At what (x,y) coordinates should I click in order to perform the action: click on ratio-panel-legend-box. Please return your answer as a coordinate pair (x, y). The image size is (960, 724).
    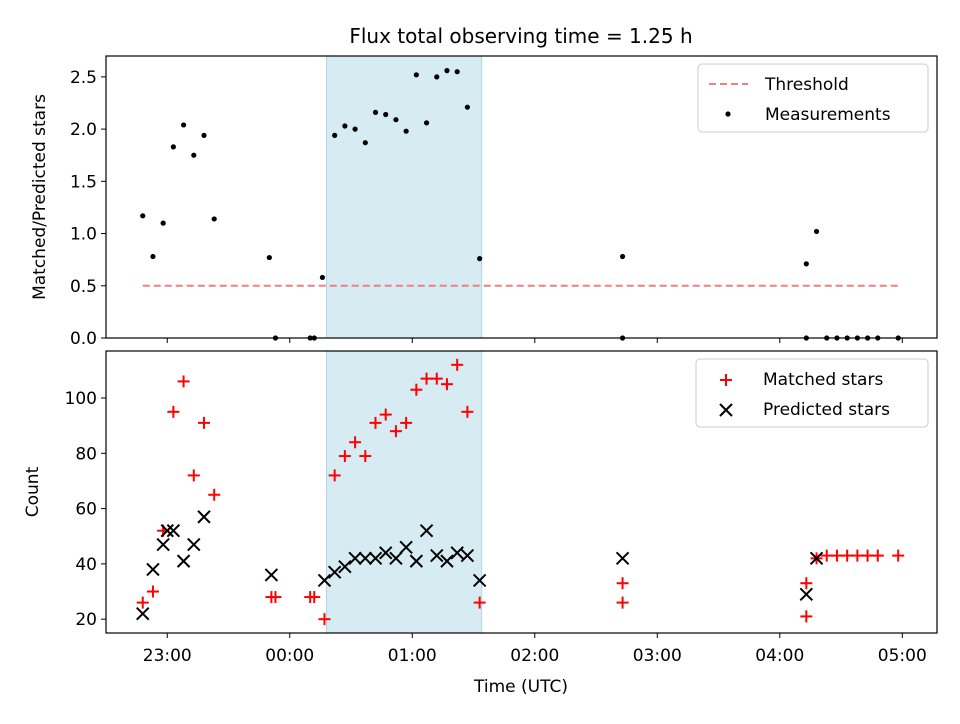
    Looking at the image, I should click on (813, 98).